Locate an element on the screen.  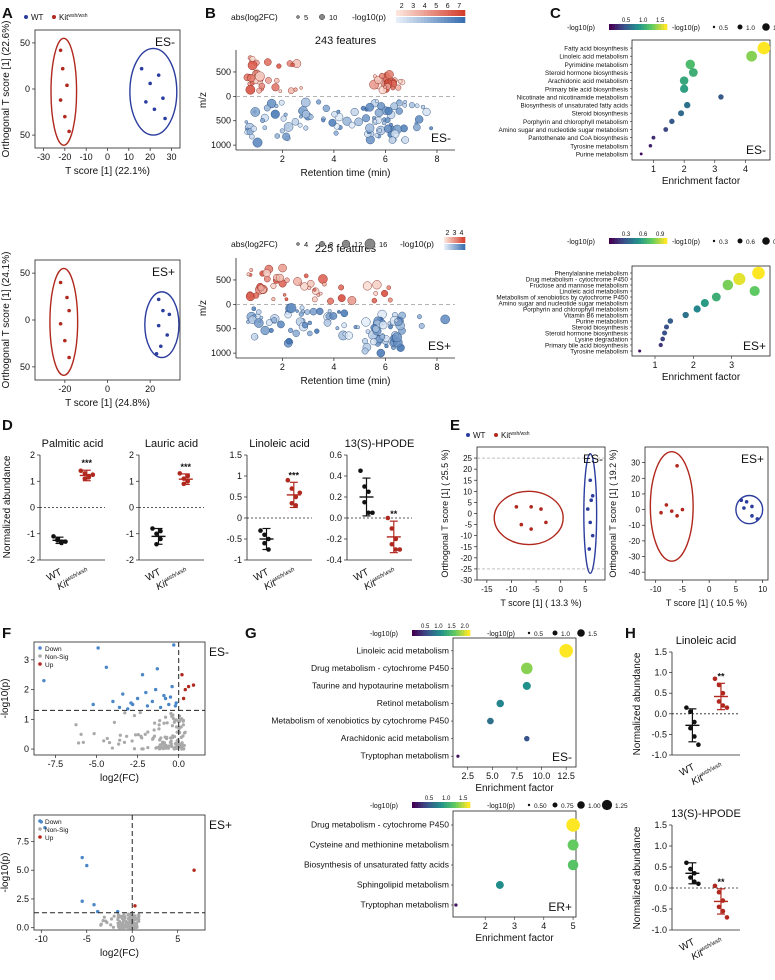
pathway-label: Retinol metabolism is located at coordinates (413, 703).